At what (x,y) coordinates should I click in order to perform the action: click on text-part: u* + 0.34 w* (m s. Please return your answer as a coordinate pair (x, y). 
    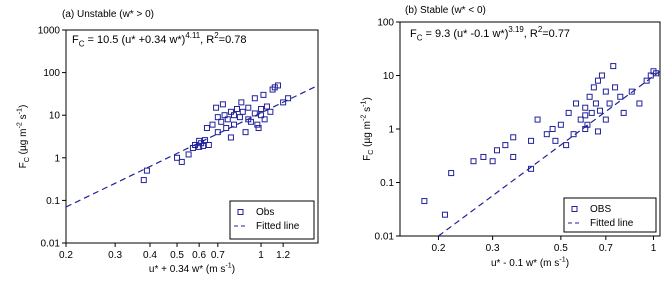
    Looking at the image, I should click on (187, 269).